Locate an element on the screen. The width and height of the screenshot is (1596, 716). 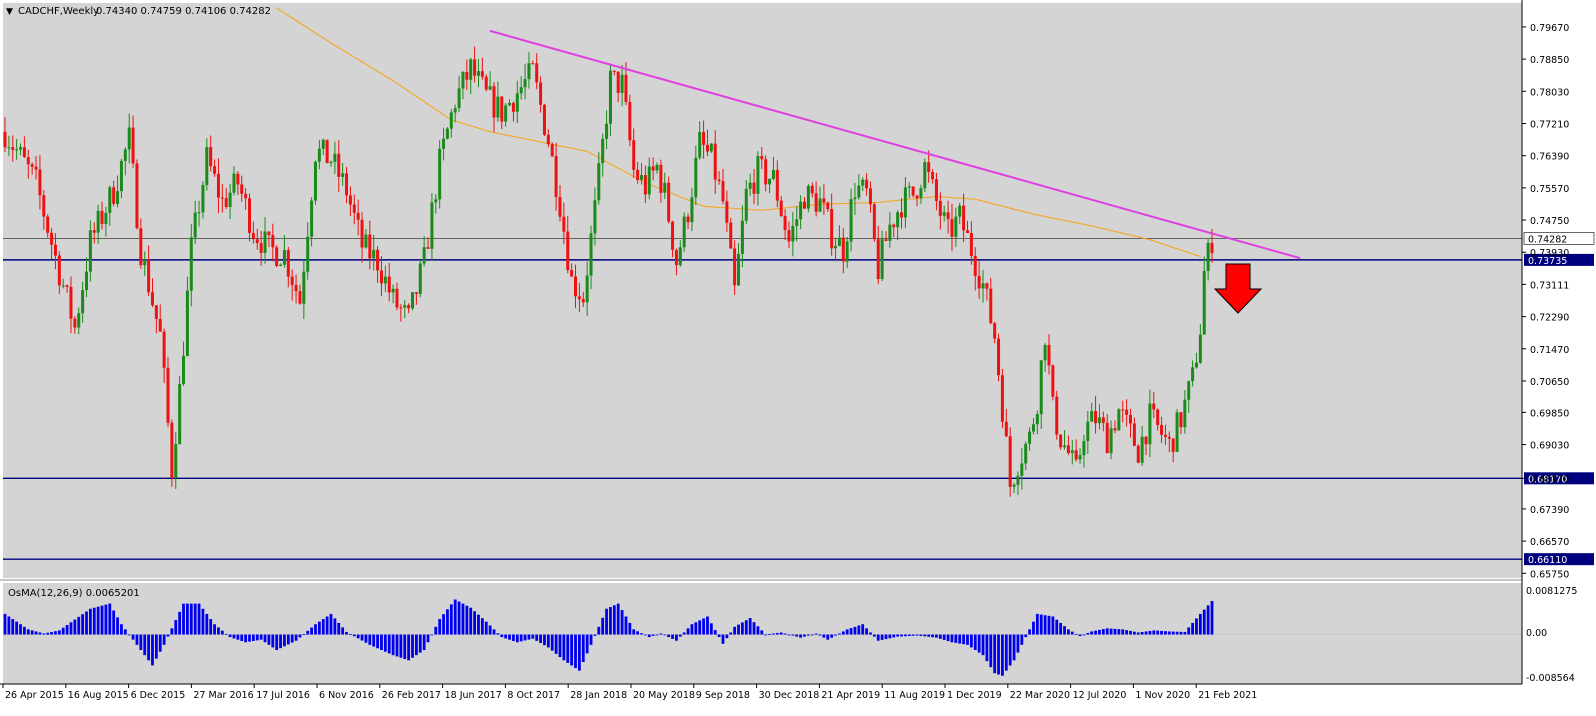
symbol-menu-icon: ▼ is located at coordinates (9, 12).